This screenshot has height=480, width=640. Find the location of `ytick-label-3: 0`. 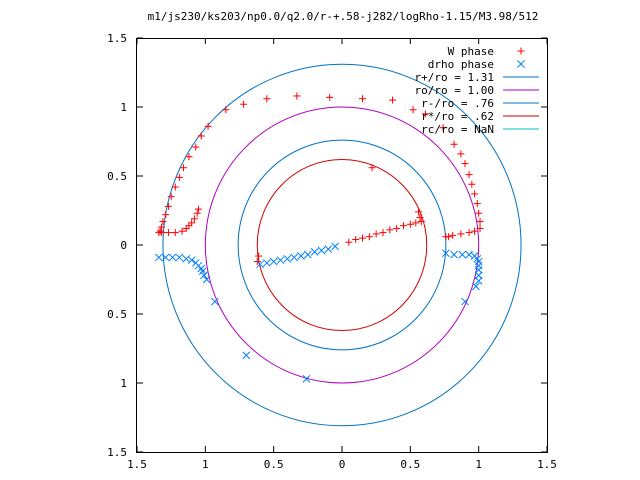

ytick-label-3: 0 is located at coordinates (123, 245).